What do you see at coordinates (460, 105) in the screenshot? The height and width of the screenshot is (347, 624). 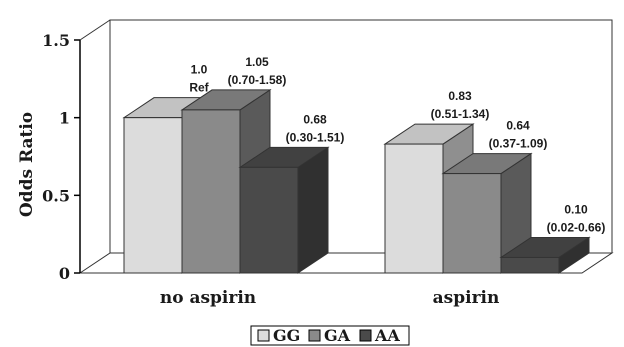 I see `data-label: 0.83 (0.51-1.34)` at bounding box center [460, 105].